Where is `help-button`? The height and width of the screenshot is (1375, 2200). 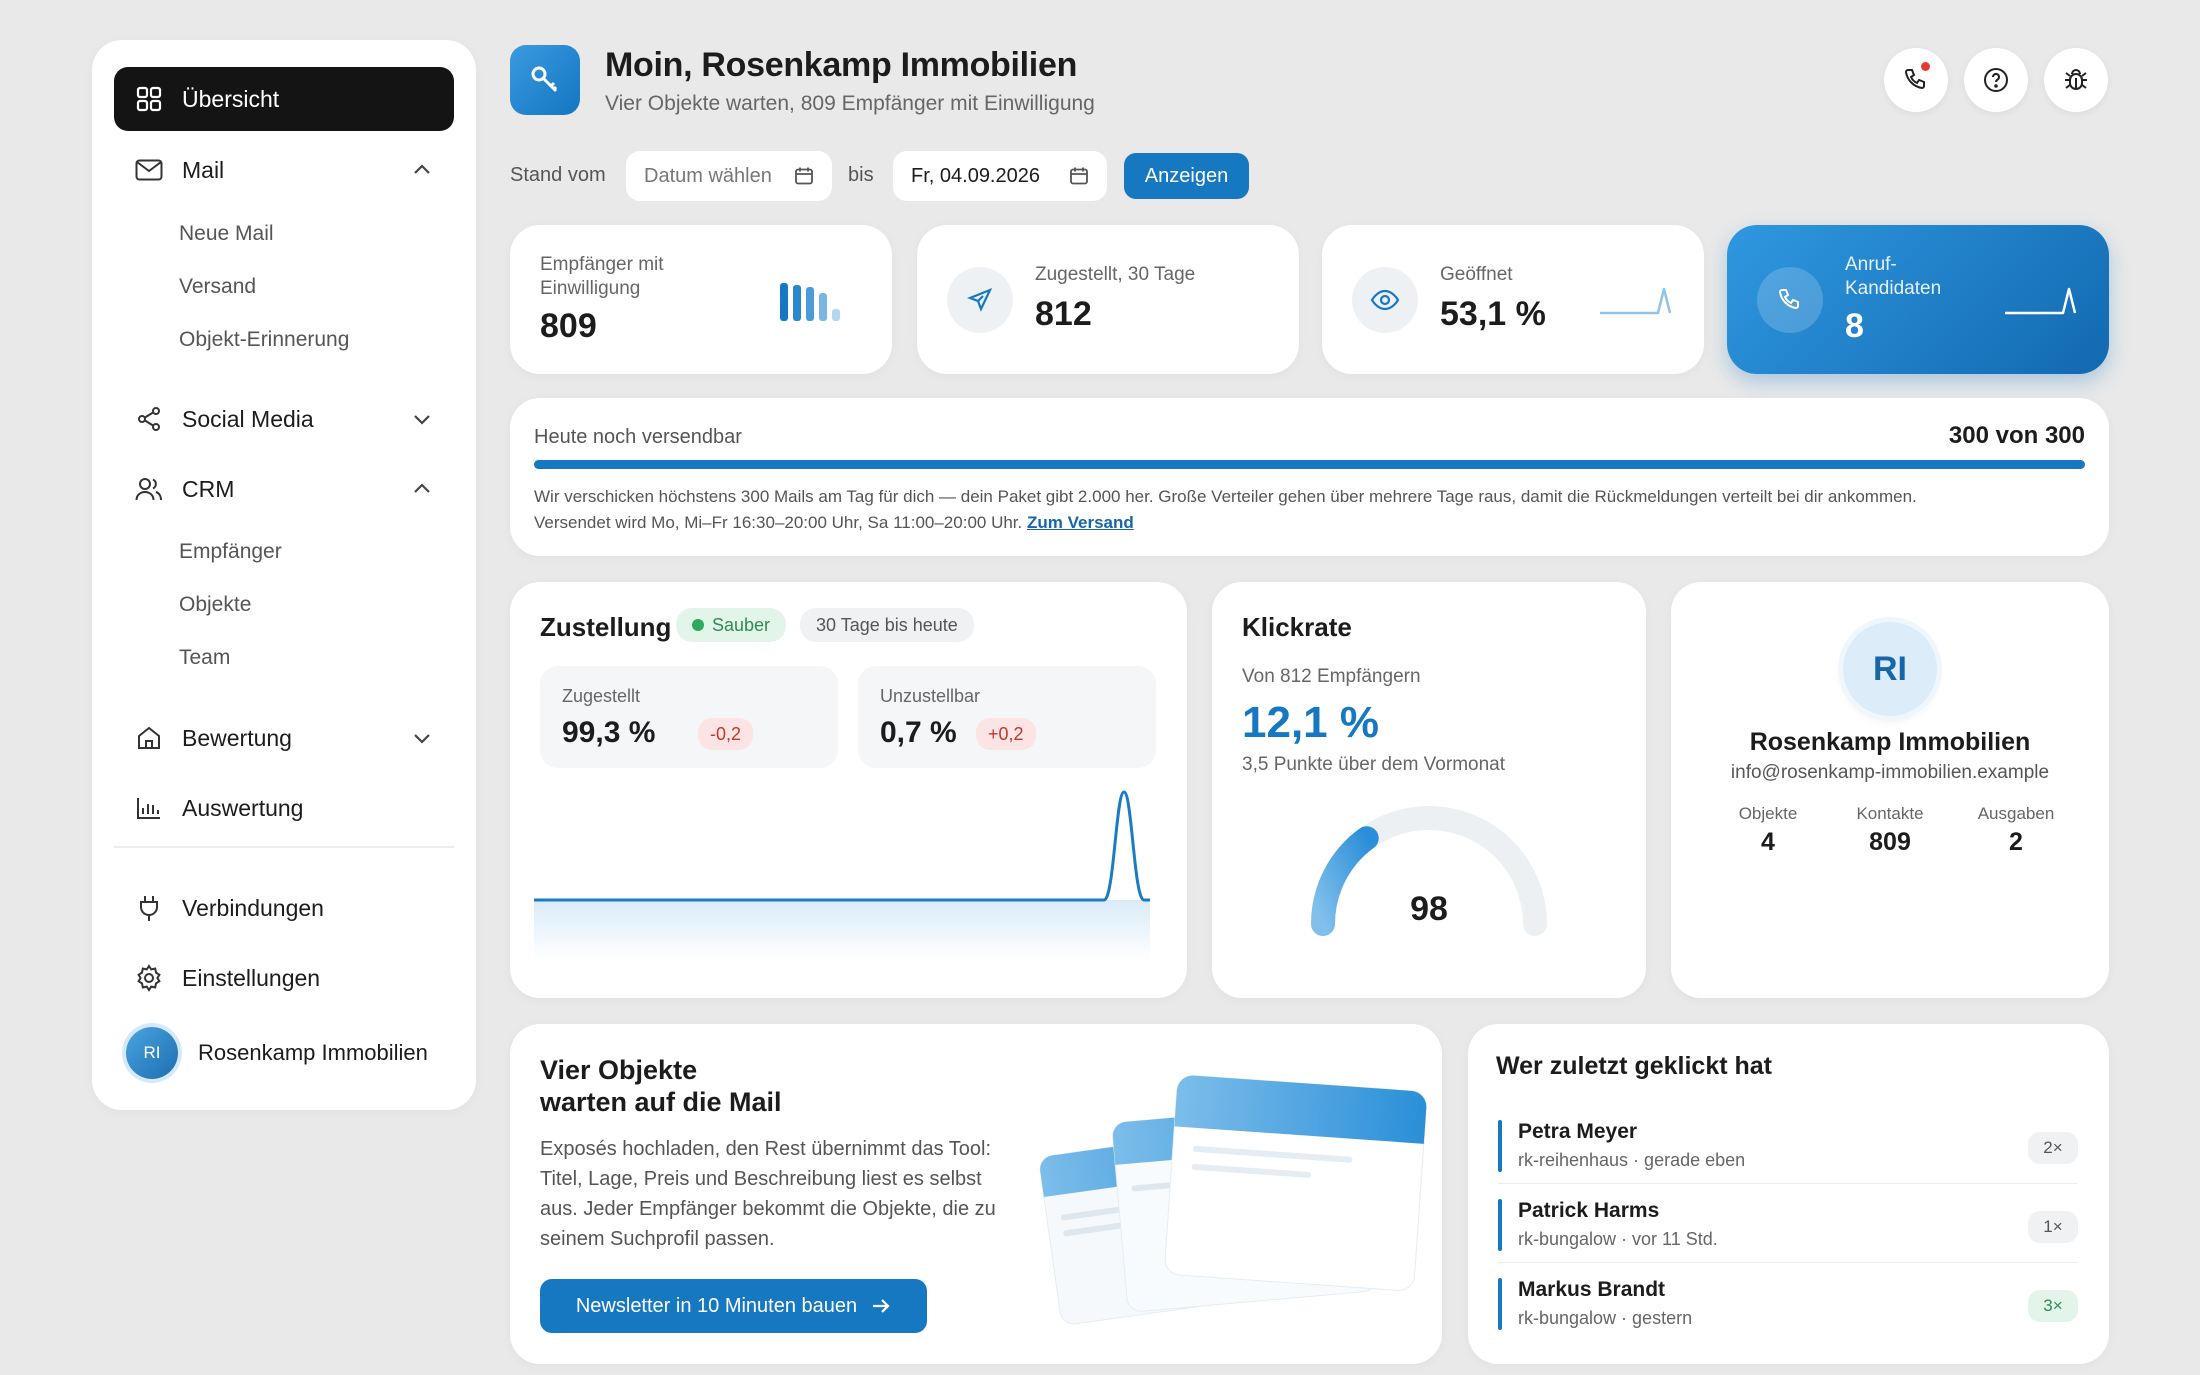 help-button is located at coordinates (1996, 80).